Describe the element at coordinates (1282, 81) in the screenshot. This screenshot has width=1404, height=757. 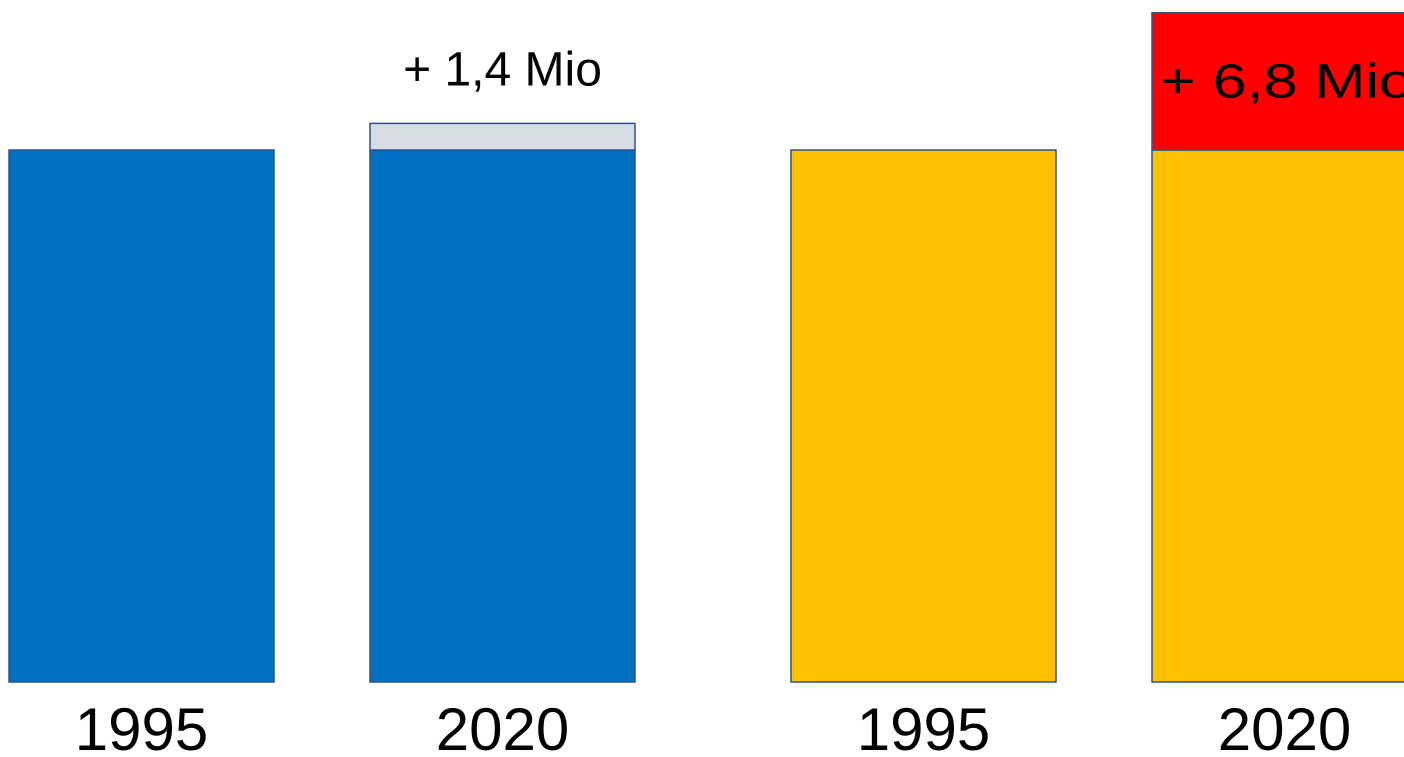
I see `increase-data-label: + 6,8 Mio` at that location.